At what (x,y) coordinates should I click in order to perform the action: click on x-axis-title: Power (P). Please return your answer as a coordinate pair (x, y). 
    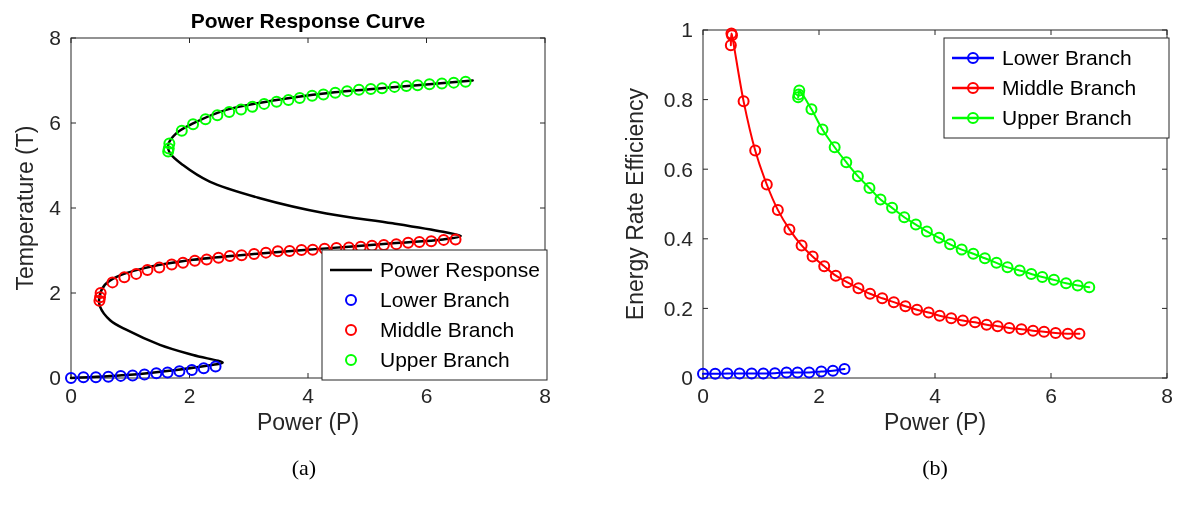
    Looking at the image, I should click on (935, 422).